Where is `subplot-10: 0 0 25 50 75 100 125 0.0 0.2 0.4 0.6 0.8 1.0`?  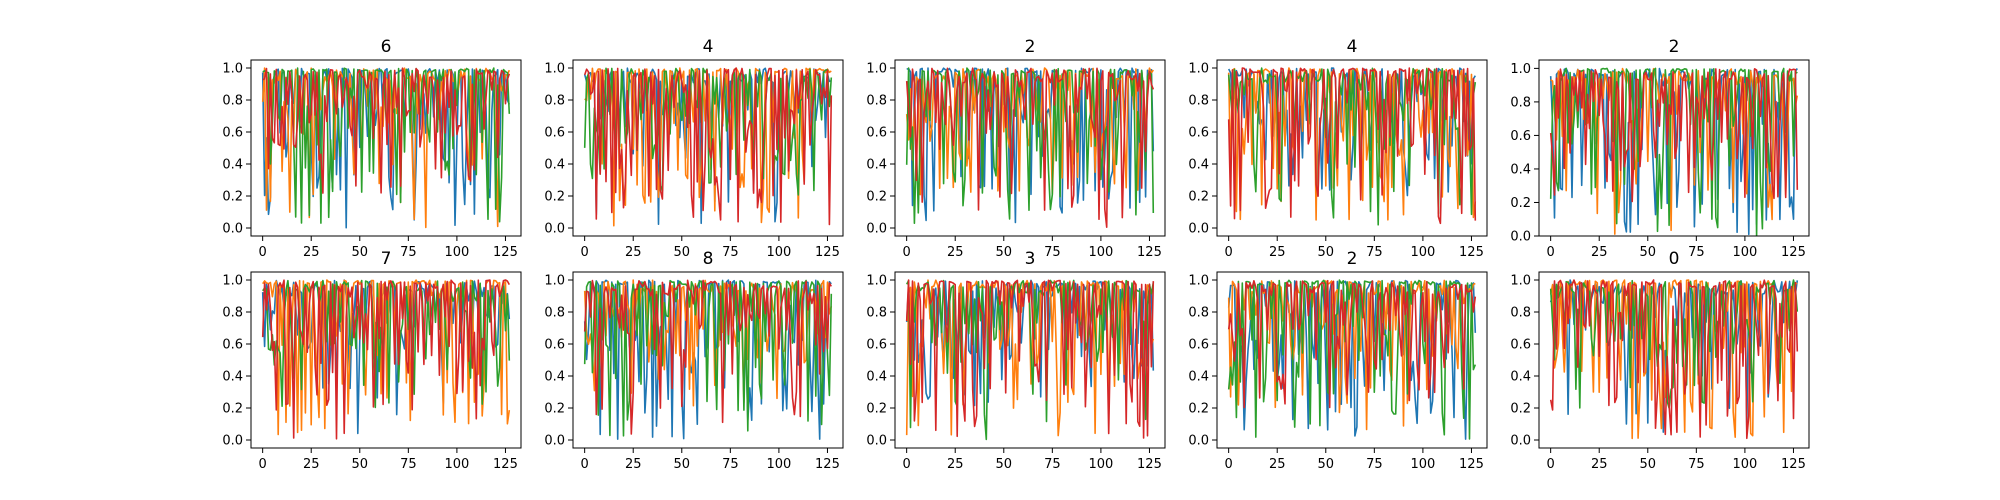 subplot-10: 0 0 25 50 75 100 125 0.0 0.2 0.4 0.6 0.8 1.0 is located at coordinates (1660, 360).